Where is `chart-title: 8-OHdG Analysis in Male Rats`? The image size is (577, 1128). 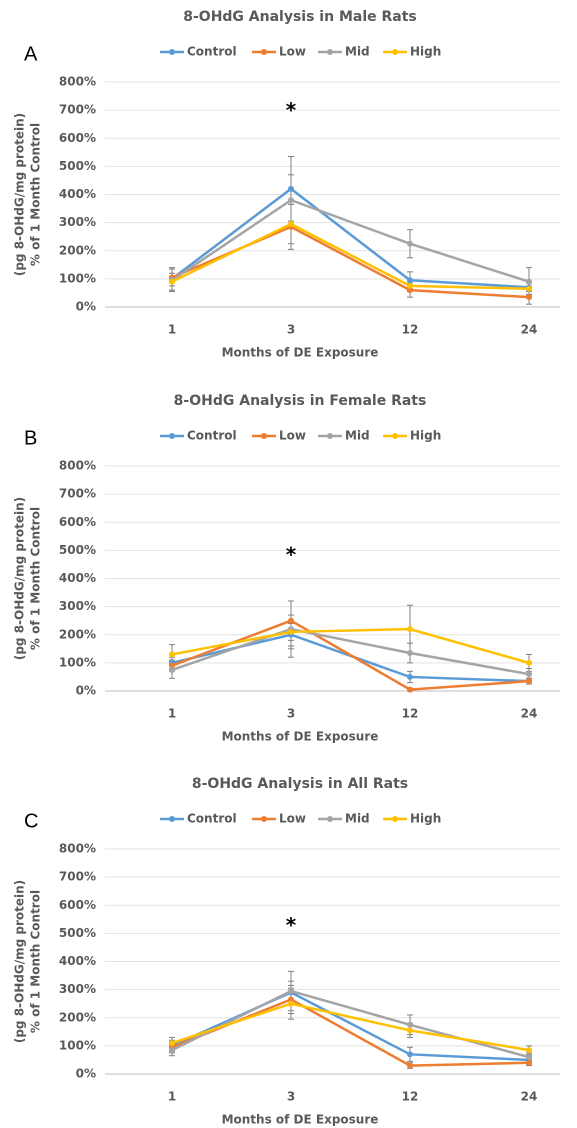
chart-title: 8-OHdG Analysis in Male Rats is located at coordinates (300, 17).